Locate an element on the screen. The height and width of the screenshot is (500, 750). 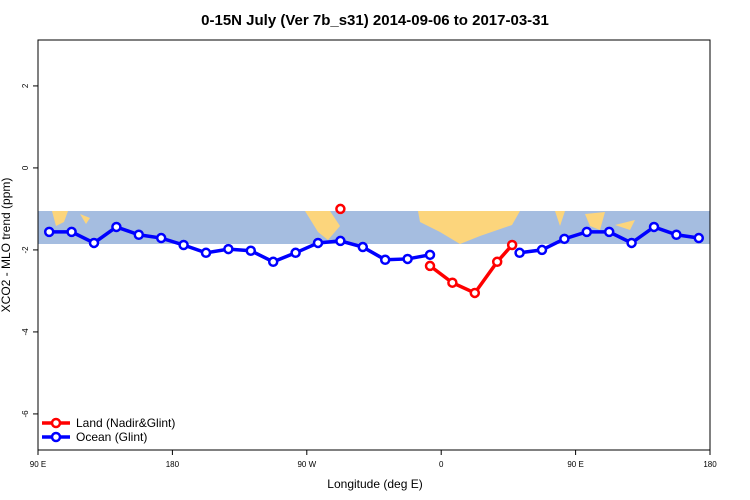
y-tick-label: 2 is located at coordinates (25, 85).